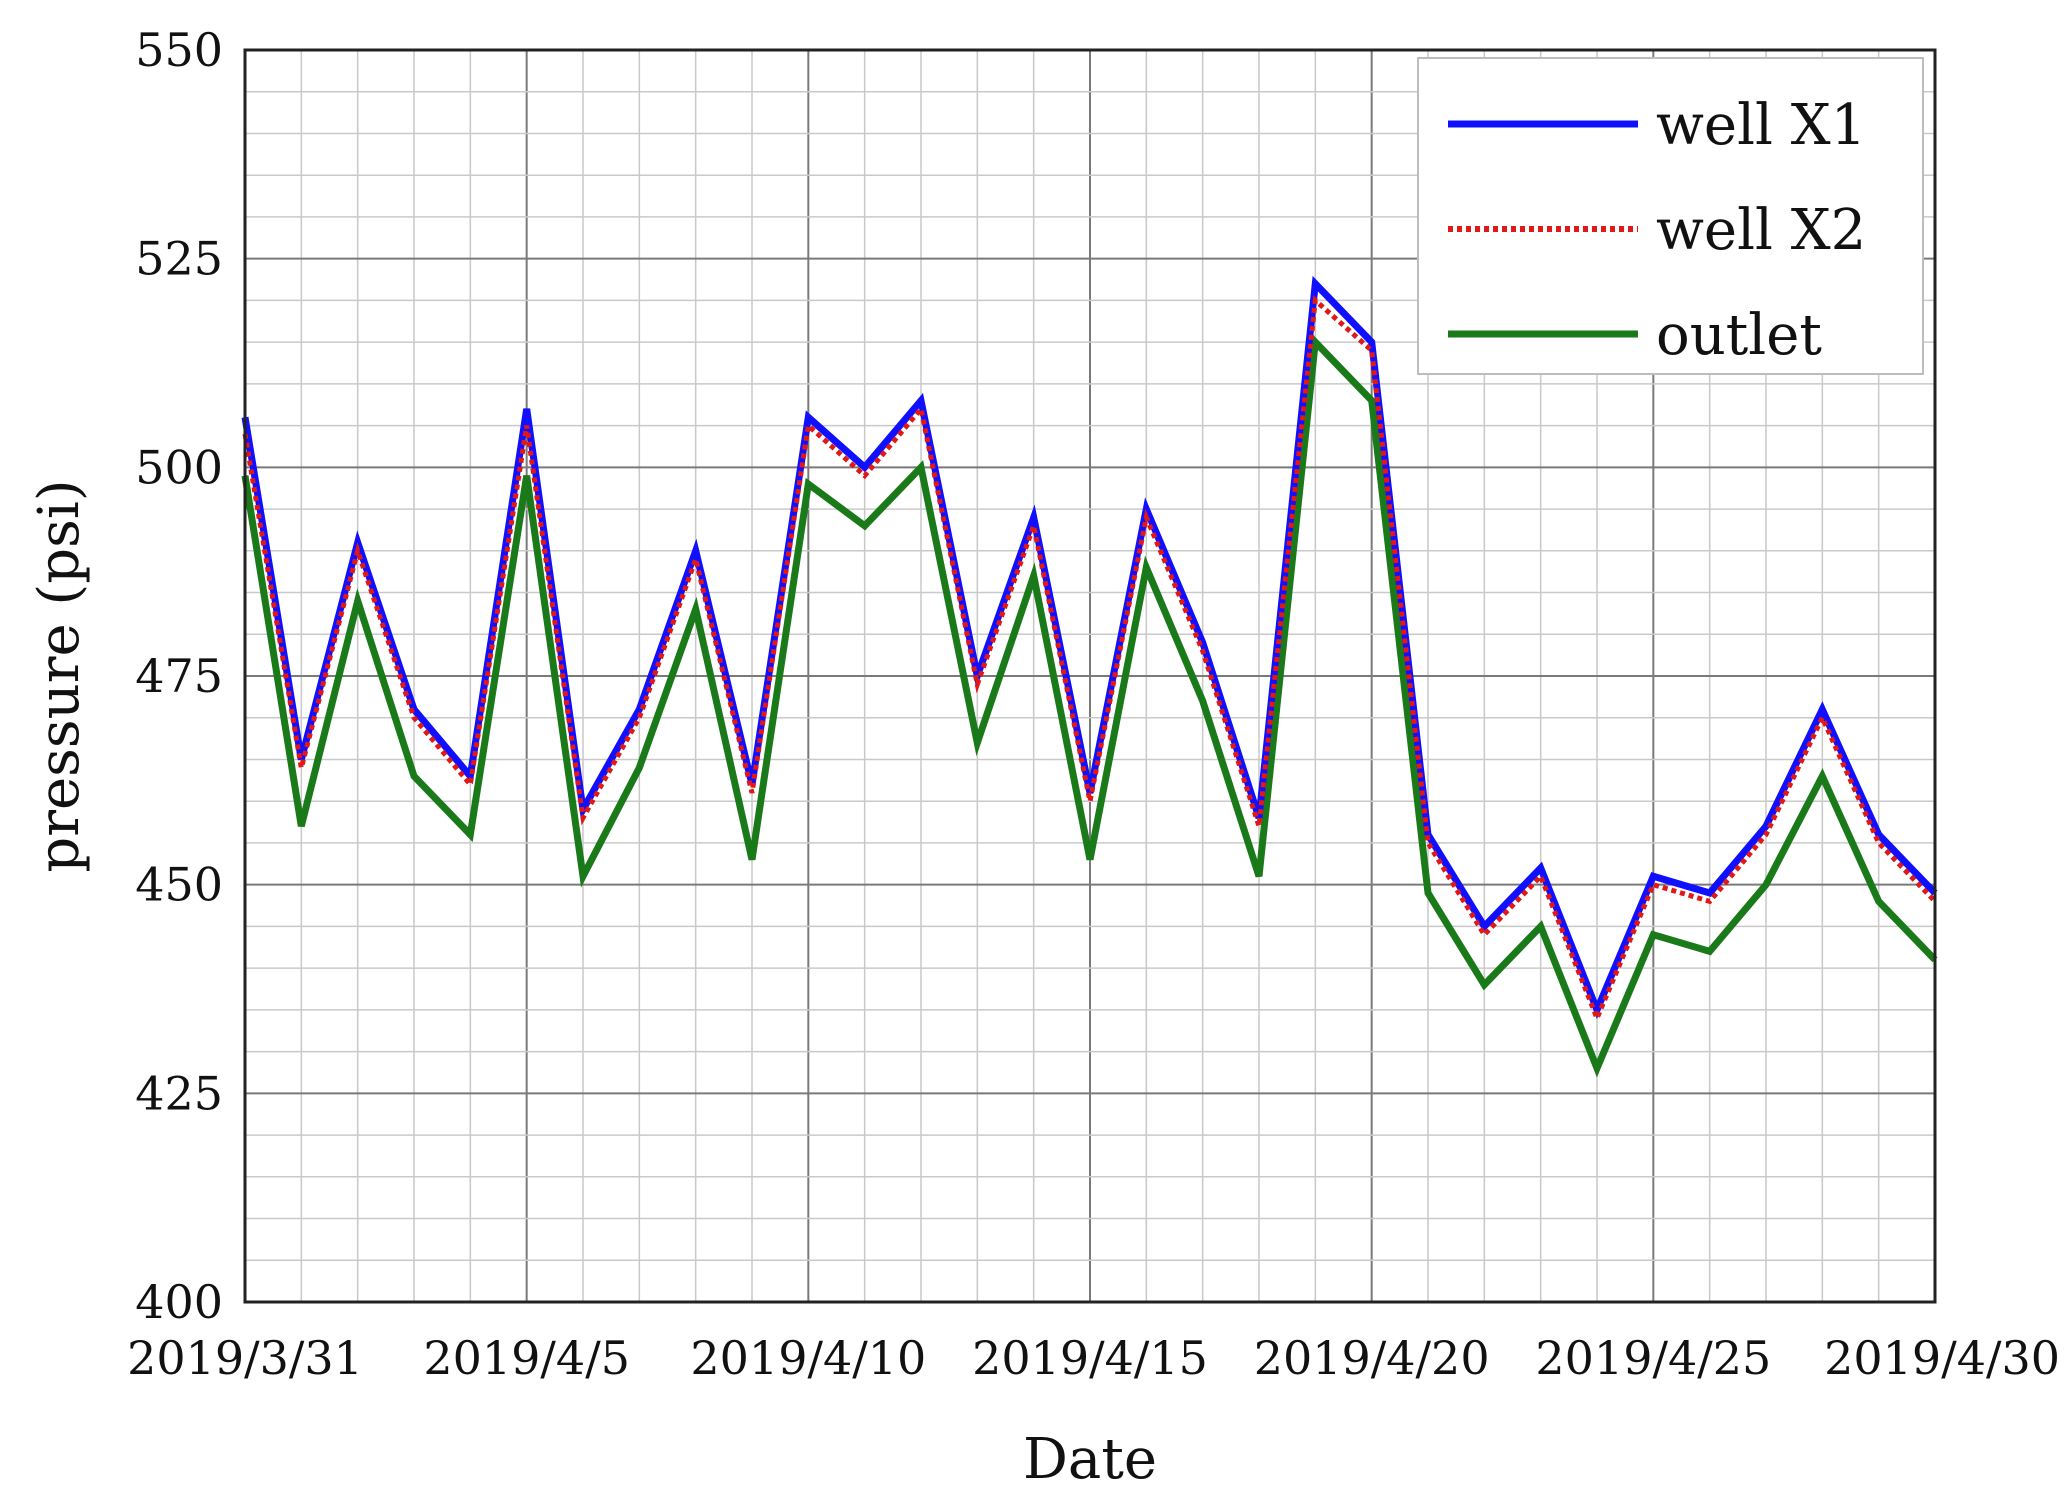 This screenshot has height=1500, width=2068. I want to click on y-tick-labels: 400 425 450 475 500 525 550, so click(179, 676).